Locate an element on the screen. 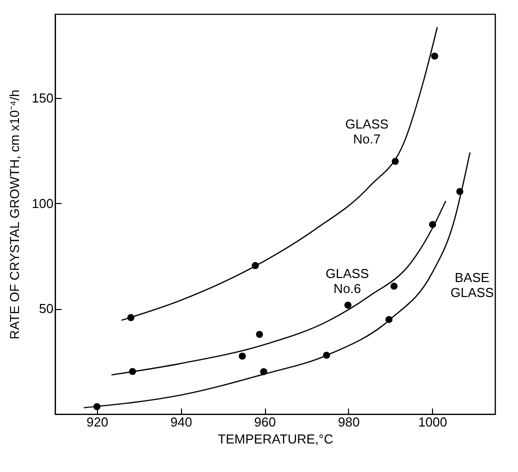 This screenshot has width=518, height=472. y-tick-label: 150 is located at coordinates (43, 98).